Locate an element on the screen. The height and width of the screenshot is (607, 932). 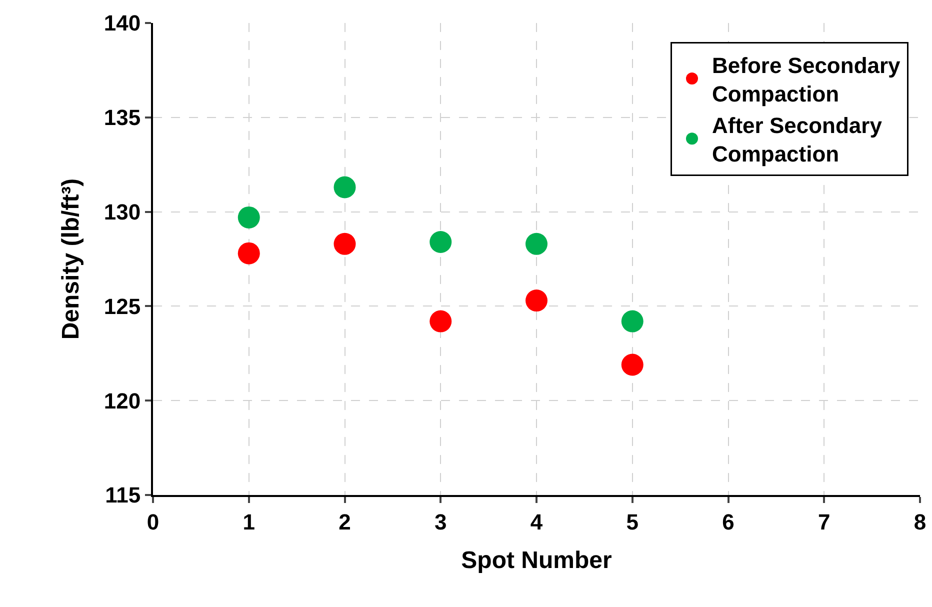
x-tick-label: 3 is located at coordinates (440, 521).